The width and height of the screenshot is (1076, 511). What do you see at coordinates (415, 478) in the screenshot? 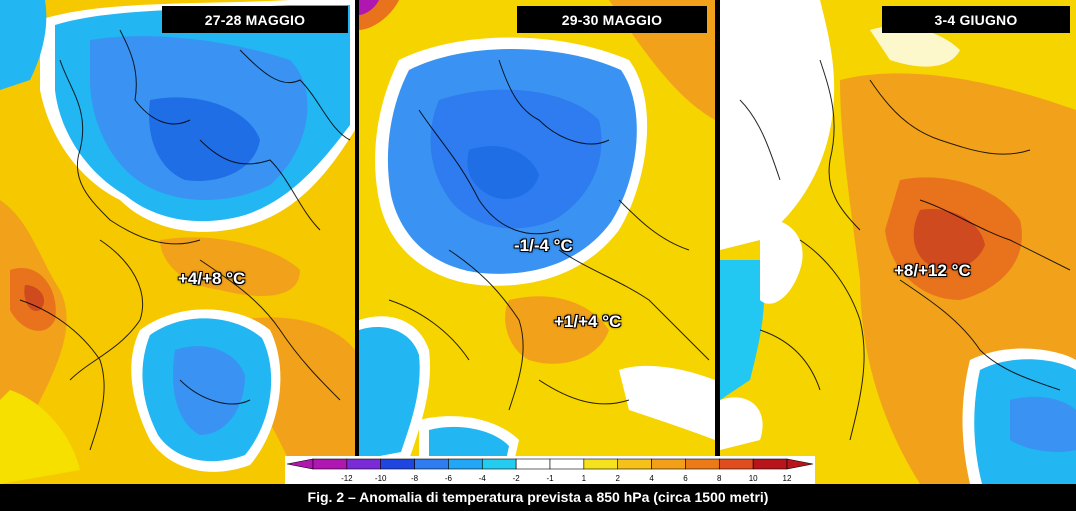
I see `colorbar-tick-label: -8` at bounding box center [415, 478].